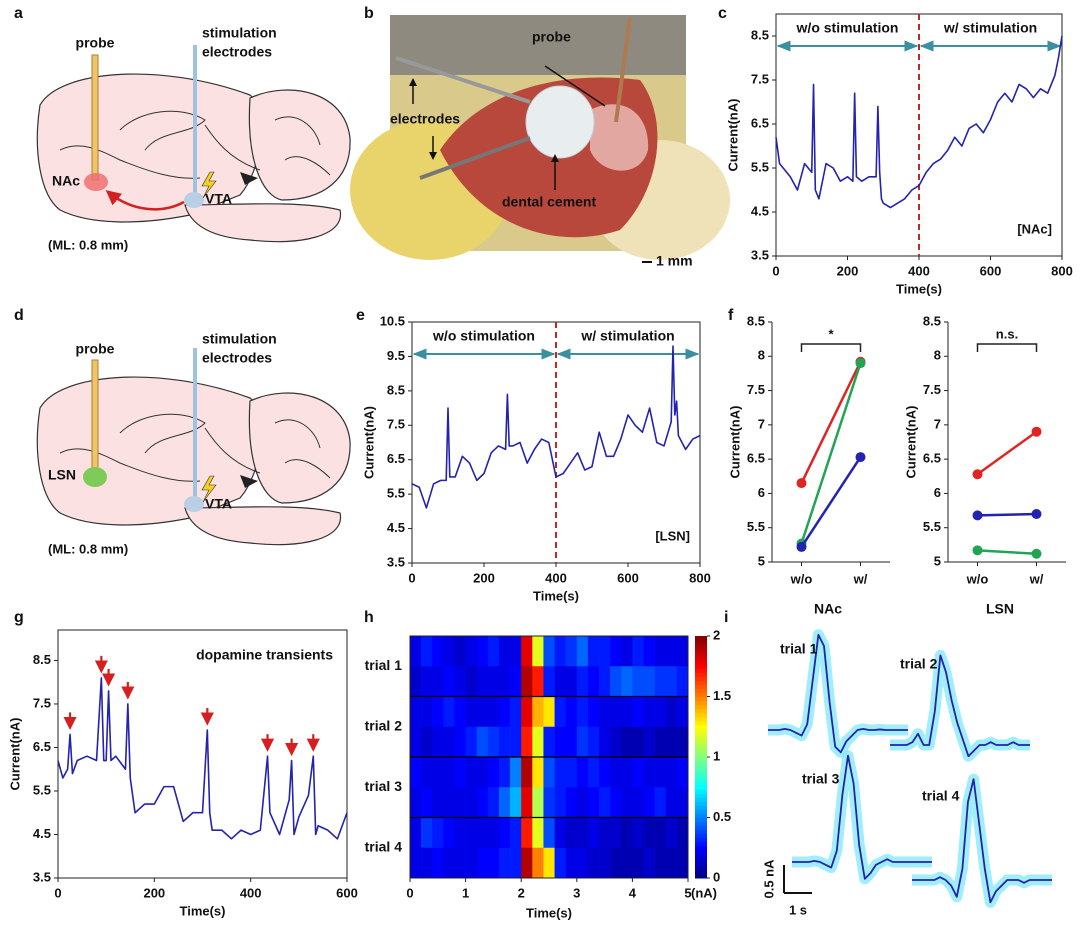  What do you see at coordinates (549, 202) in the screenshot?
I see `label: dental cement` at bounding box center [549, 202].